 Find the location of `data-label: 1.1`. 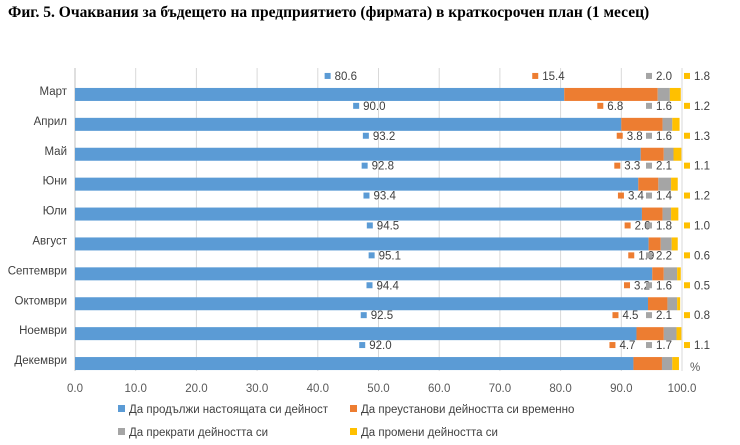

data-label: 1.1 is located at coordinates (702, 346).